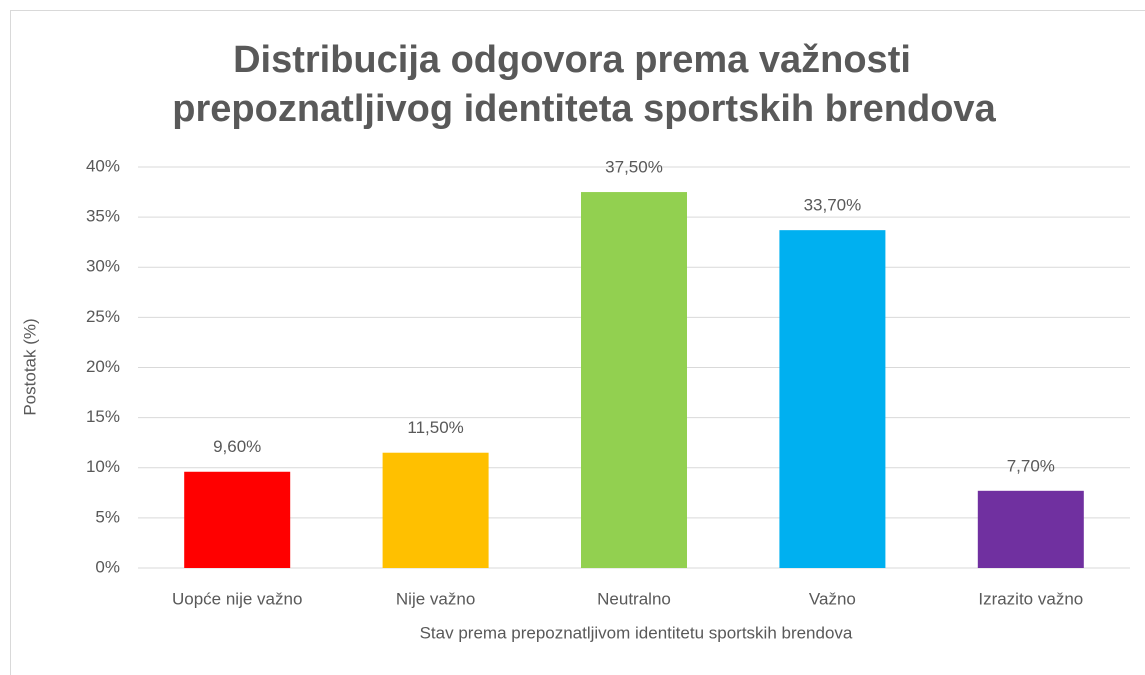 The width and height of the screenshot is (1145, 675). What do you see at coordinates (1030, 598) in the screenshot?
I see `x-tick-label: Izrazito važno` at bounding box center [1030, 598].